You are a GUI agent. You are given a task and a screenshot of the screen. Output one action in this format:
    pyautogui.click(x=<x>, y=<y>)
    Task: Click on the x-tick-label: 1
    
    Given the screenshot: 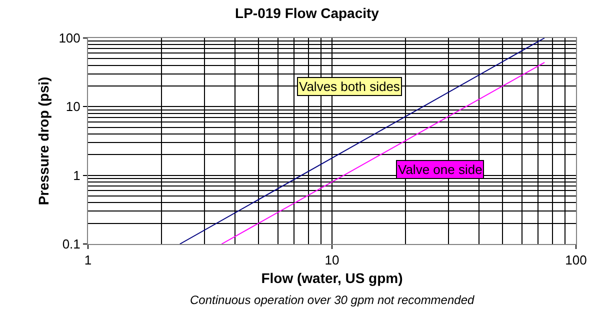 What is the action you would take?
    pyautogui.click(x=88, y=260)
    